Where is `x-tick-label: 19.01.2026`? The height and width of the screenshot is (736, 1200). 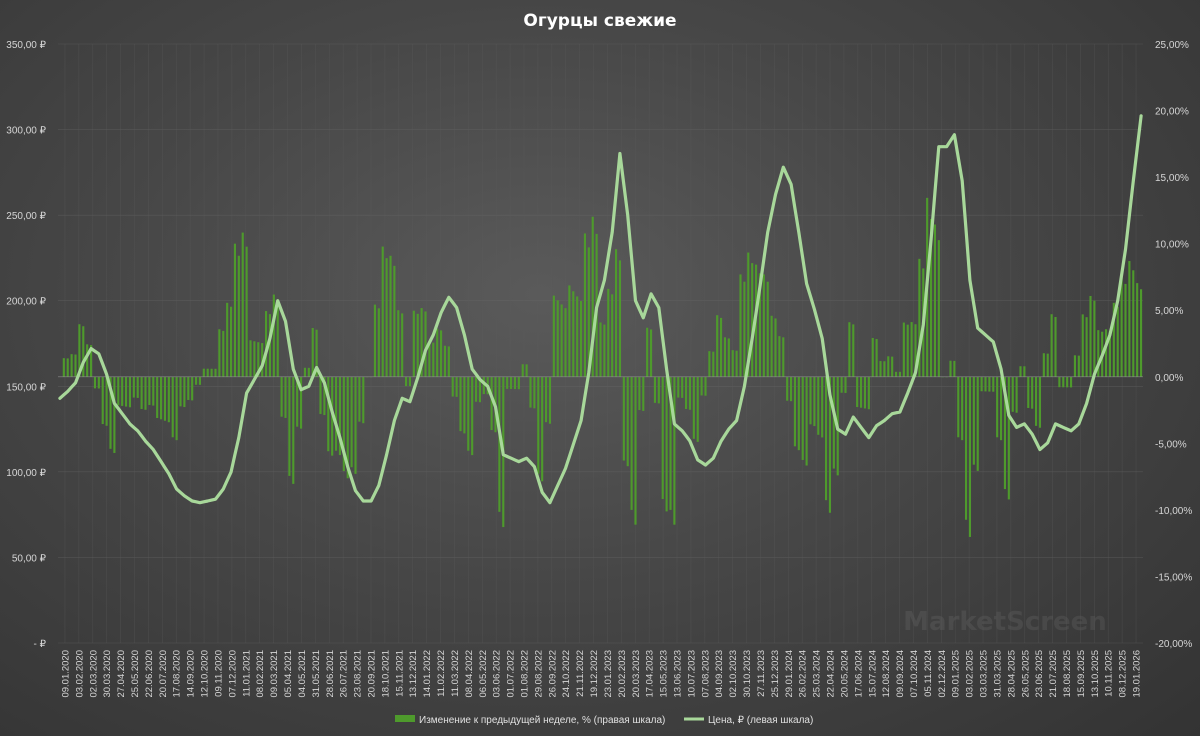 x-tick-label: 19.01.2026 is located at coordinates (1137, 674).